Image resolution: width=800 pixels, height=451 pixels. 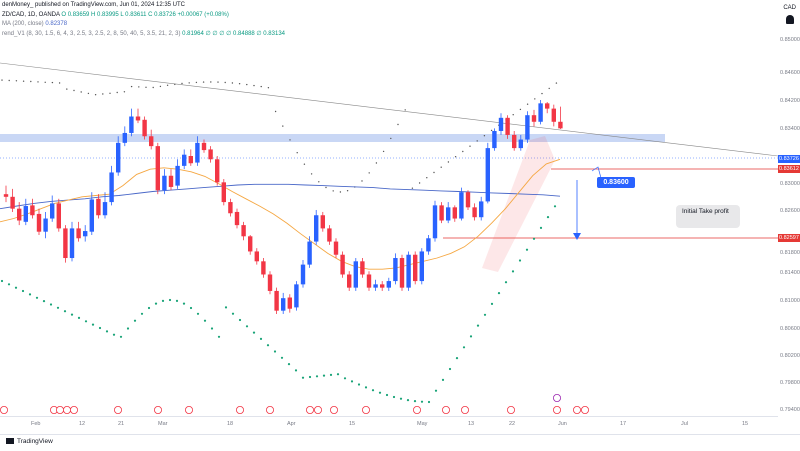 What do you see at coordinates (23, 24) in the screenshot?
I see `ma-label: MA (200, close)` at bounding box center [23, 24].